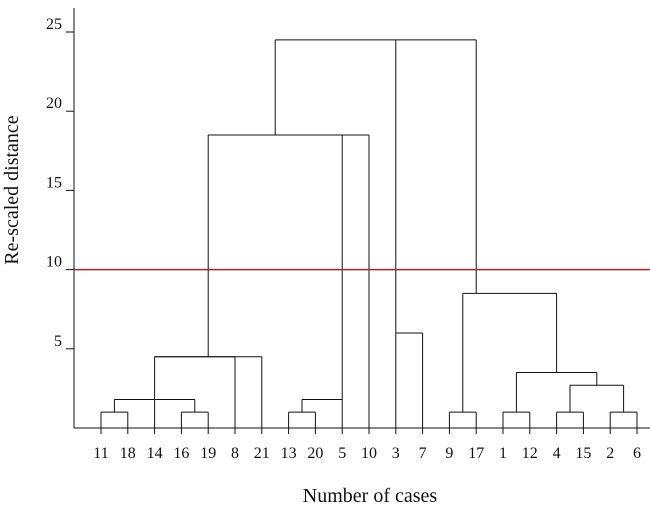 This screenshot has height=507, width=650. I want to click on x-tick-label: 6, so click(637, 453).